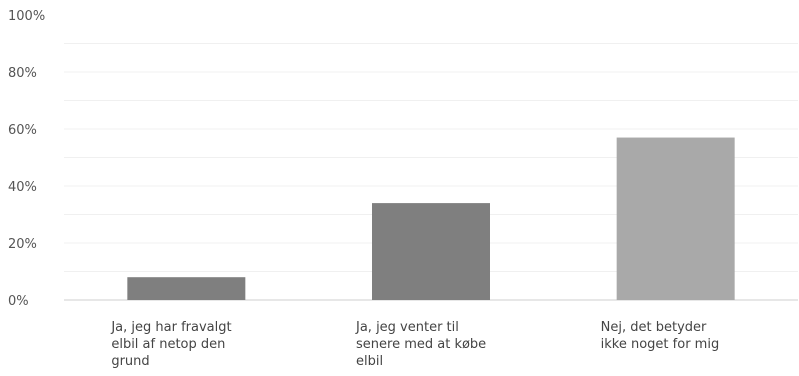  I want to click on x-category-label-line: elbil af netop den, so click(168, 344).